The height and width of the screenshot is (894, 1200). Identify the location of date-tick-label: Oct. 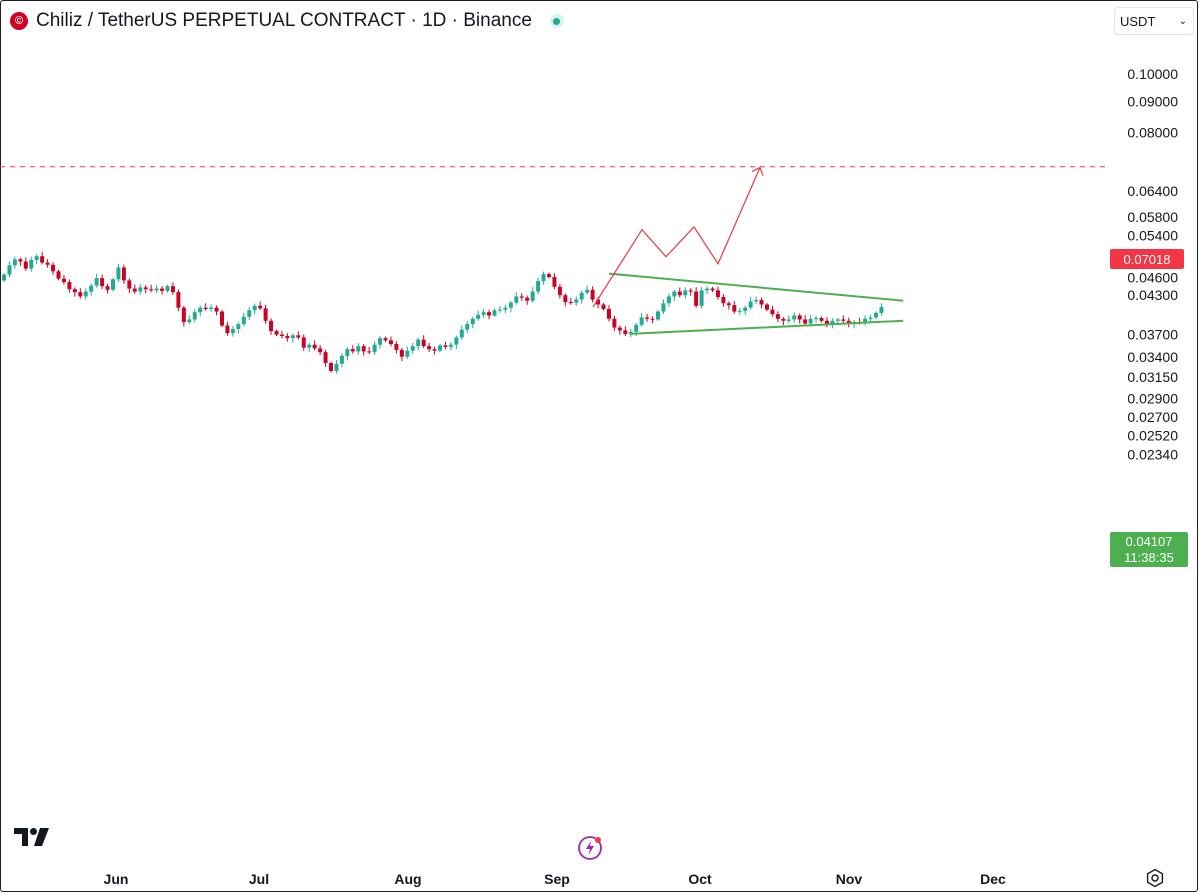
(700, 879).